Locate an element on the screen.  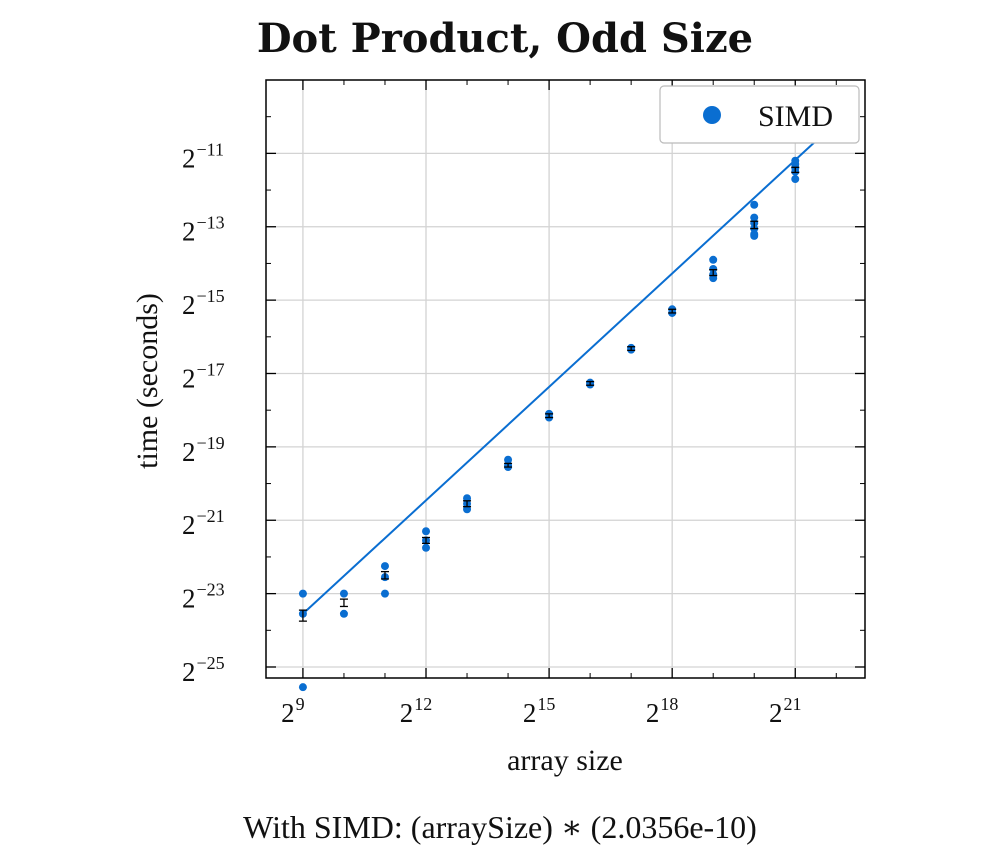
legend-box is located at coordinates (759, 114).